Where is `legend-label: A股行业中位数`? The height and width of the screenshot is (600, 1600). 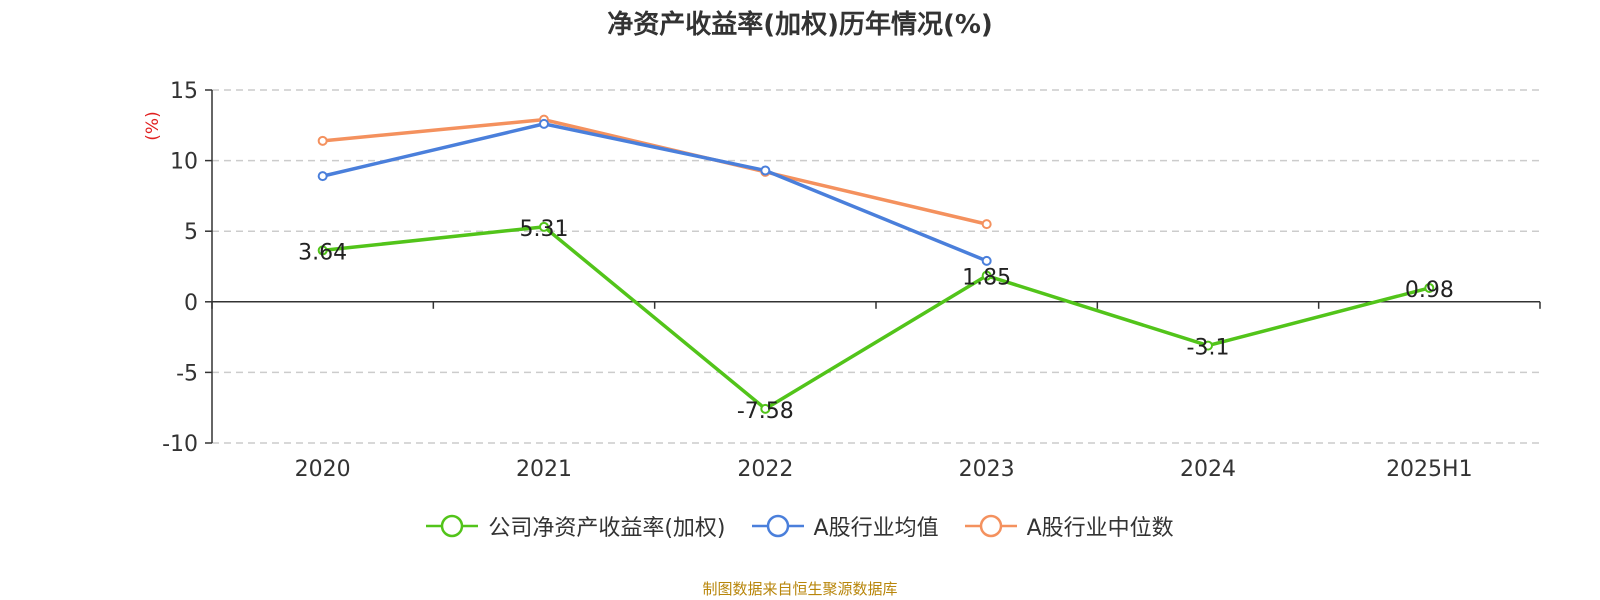 legend-label: A股行业中位数 is located at coordinates (1100, 528).